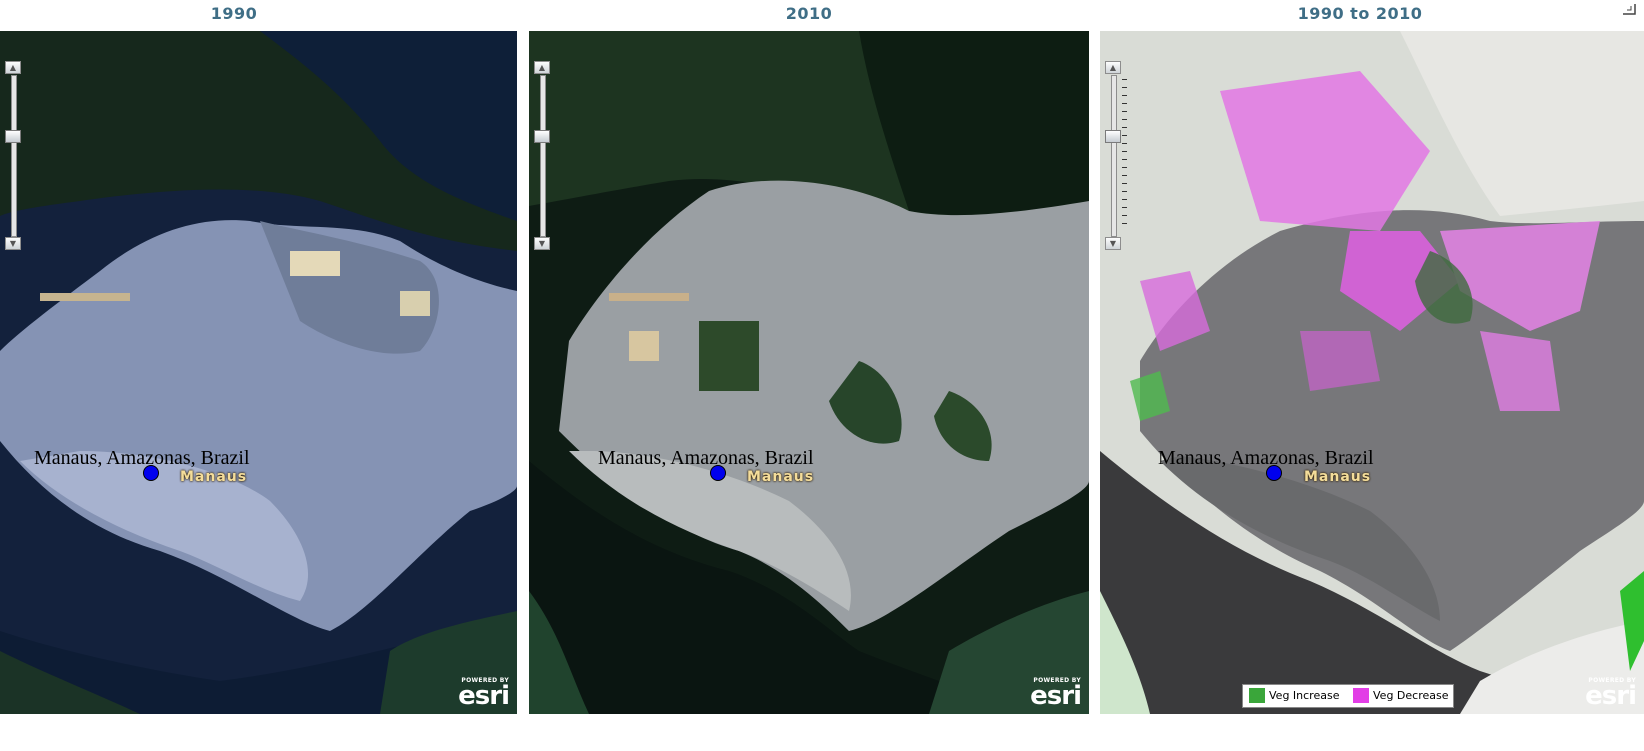 The width and height of the screenshot is (1644, 751). What do you see at coordinates (234, 13) in the screenshot?
I see `panel-title-1990: 1990` at bounding box center [234, 13].